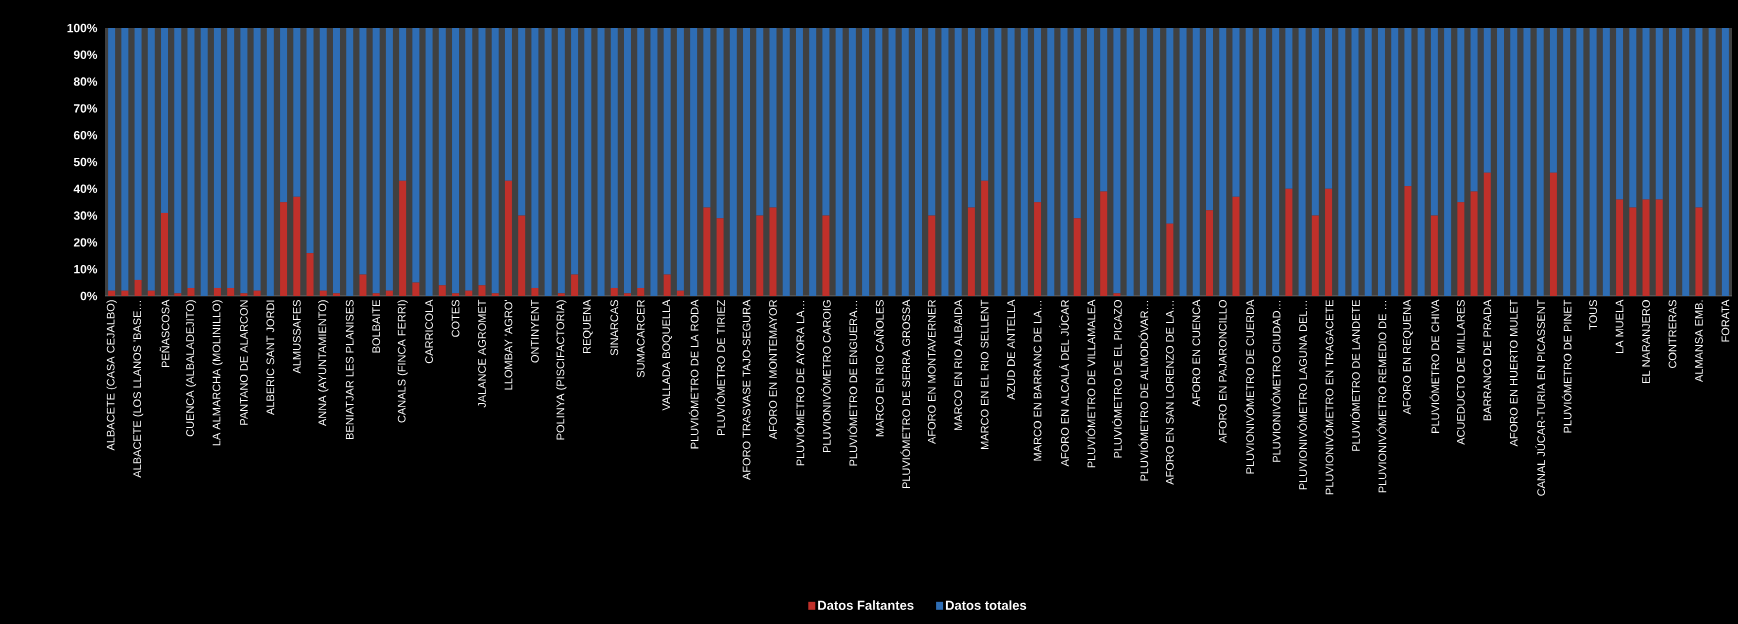  I want to click on y-tick-label: 0%, so click(89, 296).